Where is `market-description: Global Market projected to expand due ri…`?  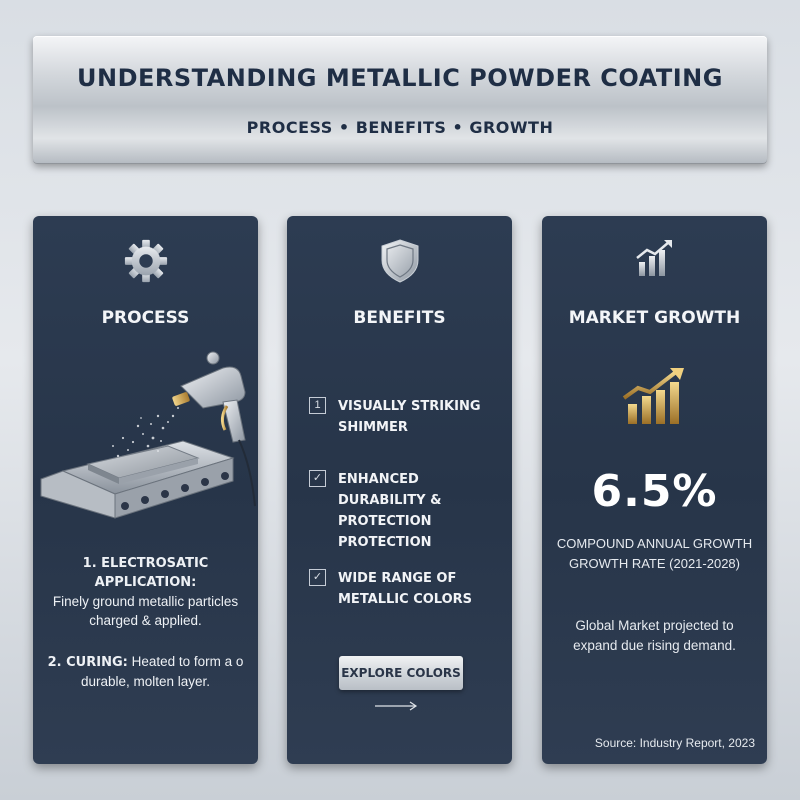
market-description: Global Market projected to expand due ri… is located at coordinates (654, 635).